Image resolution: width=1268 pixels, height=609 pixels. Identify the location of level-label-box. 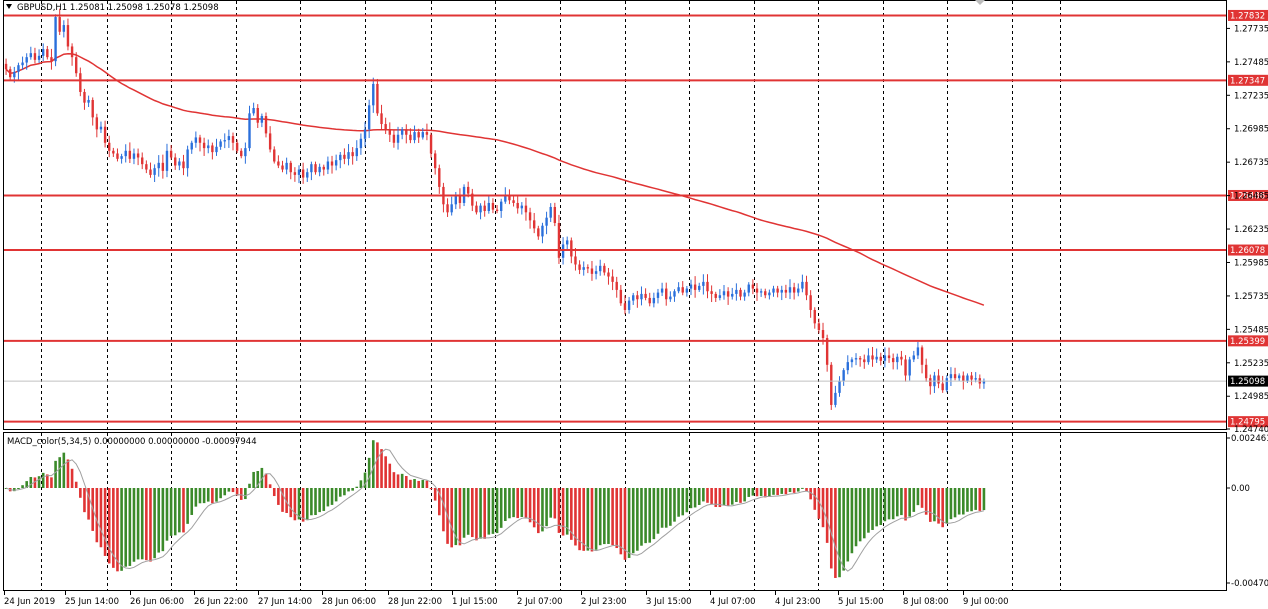
(1248, 195).